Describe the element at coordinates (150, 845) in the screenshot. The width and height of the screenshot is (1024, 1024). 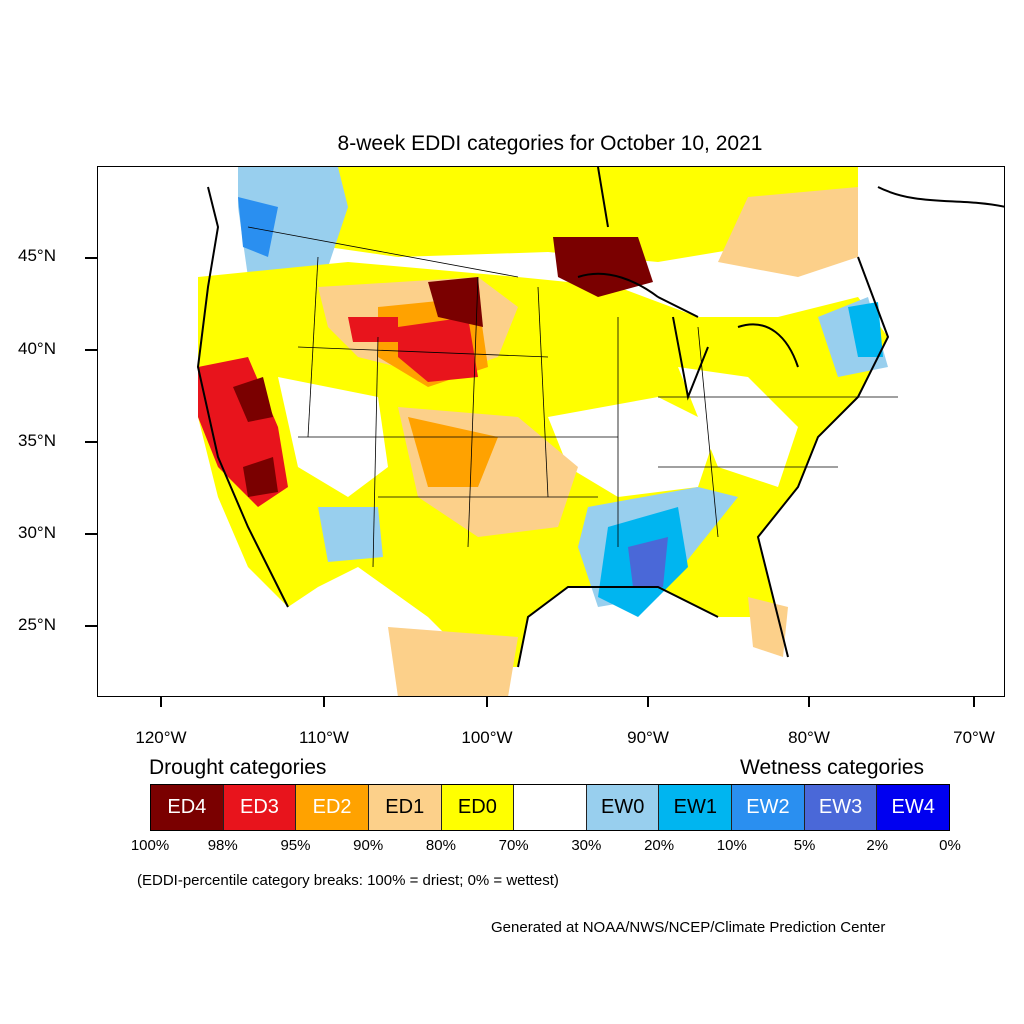
I see `percentile-label: 100%` at that location.